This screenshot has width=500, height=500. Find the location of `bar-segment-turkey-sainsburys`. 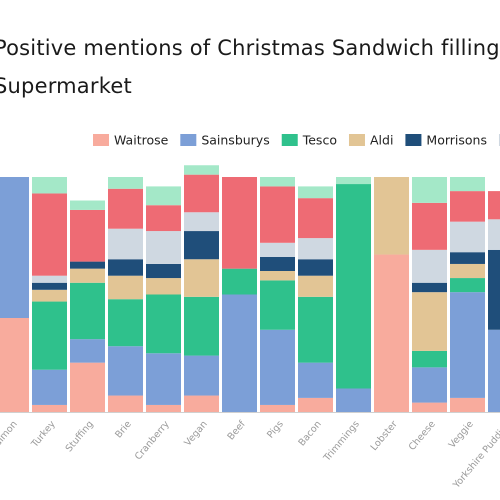

bar-segment-turkey-sainsburys is located at coordinates (49, 387).